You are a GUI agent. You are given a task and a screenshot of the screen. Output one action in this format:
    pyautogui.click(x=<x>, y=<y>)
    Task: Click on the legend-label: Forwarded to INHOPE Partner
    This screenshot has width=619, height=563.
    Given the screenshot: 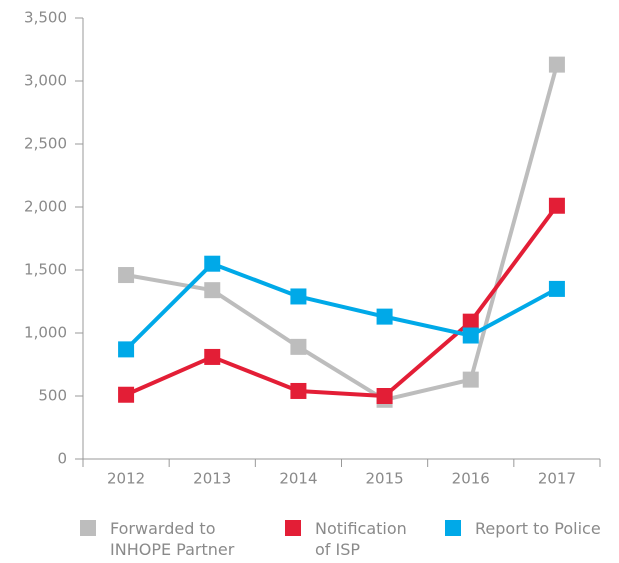 What is the action you would take?
    pyautogui.click(x=172, y=539)
    